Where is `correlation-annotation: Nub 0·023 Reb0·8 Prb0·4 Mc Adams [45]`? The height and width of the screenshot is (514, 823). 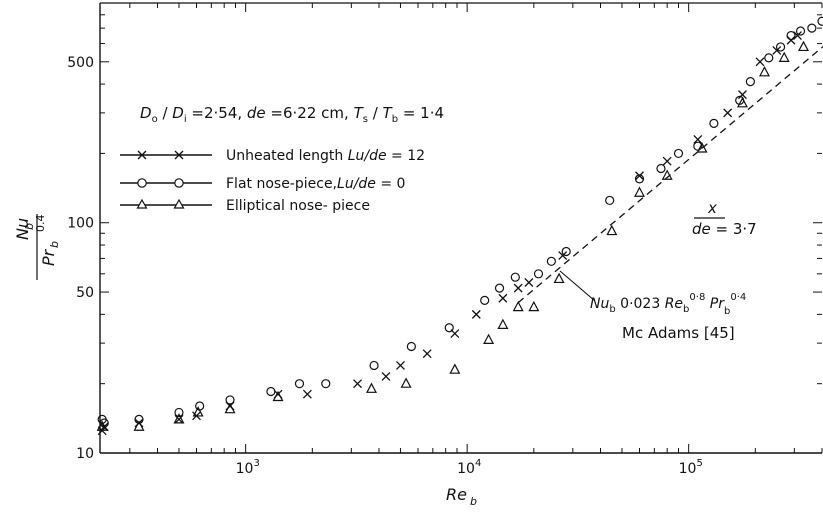
correlation-annotation: Nub 0·023 Reb0·8 Prb0·4 Mc Adams [45] is located at coordinates (652, 306).